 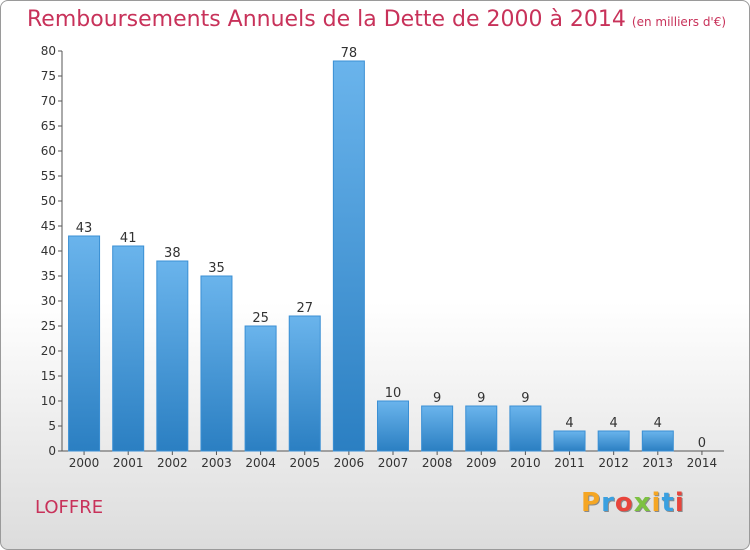 I want to click on y-tick-label: 15, so click(x=48, y=376).